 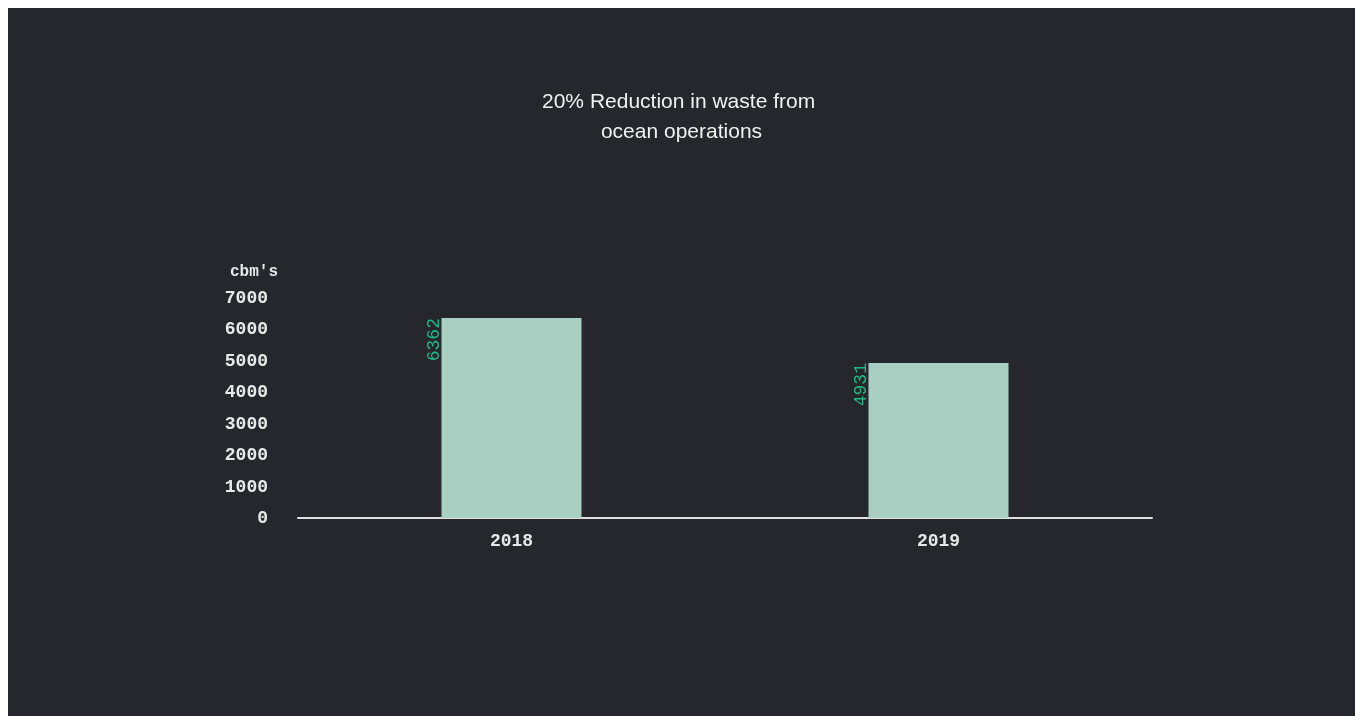 What do you see at coordinates (246, 423) in the screenshot?
I see `y-tick-label: 3000` at bounding box center [246, 423].